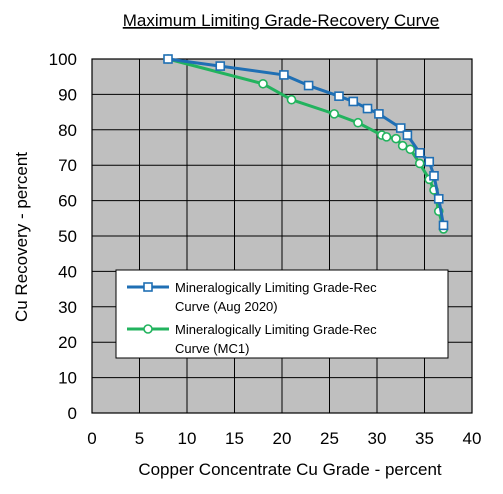 The height and width of the screenshot is (494, 503). I want to click on y-tick-label: 70, so click(67, 165).